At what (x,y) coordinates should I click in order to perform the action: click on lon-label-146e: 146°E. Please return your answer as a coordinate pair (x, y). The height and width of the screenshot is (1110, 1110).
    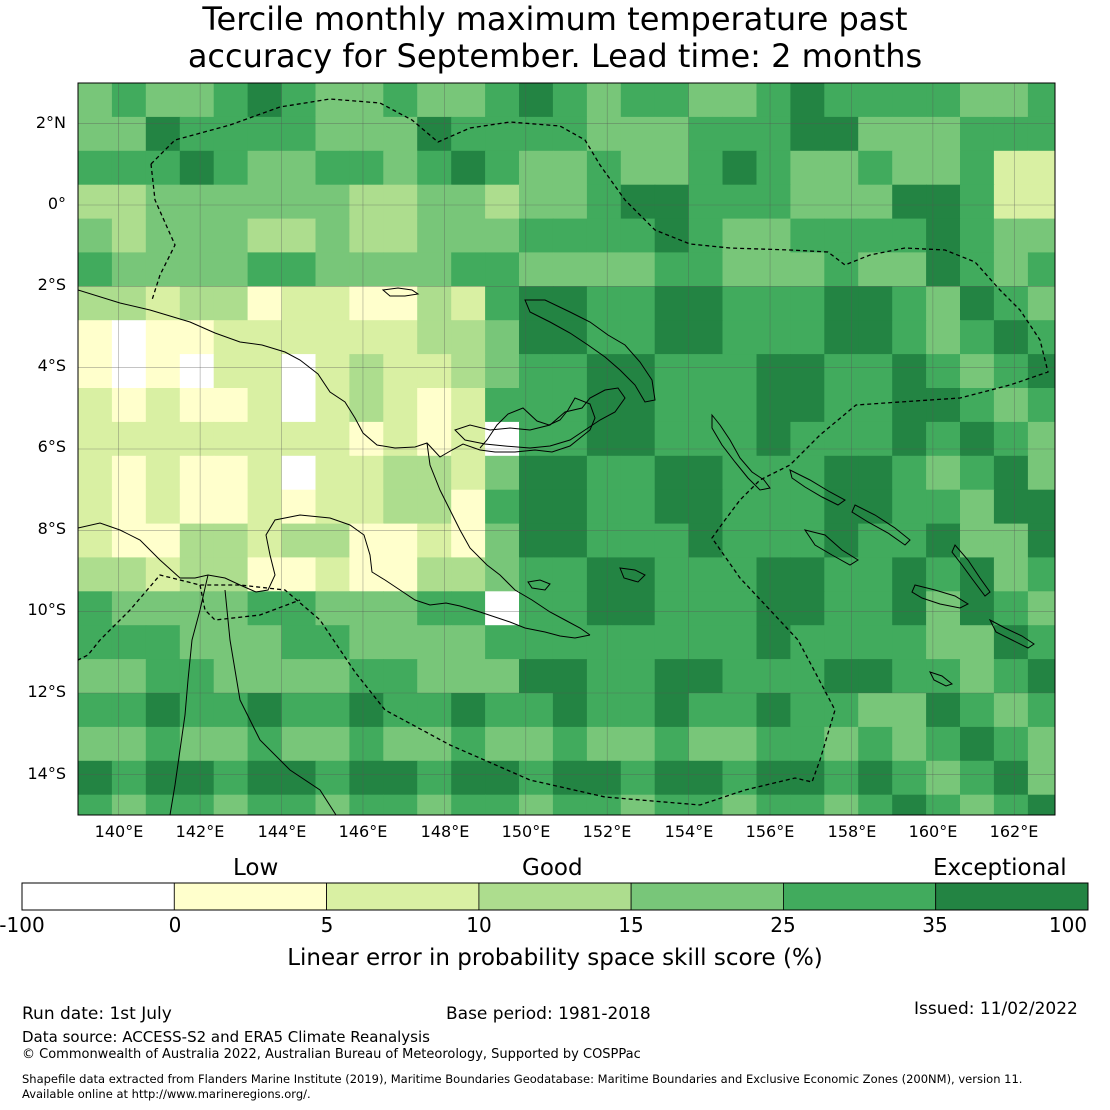
    Looking at the image, I should click on (363, 831).